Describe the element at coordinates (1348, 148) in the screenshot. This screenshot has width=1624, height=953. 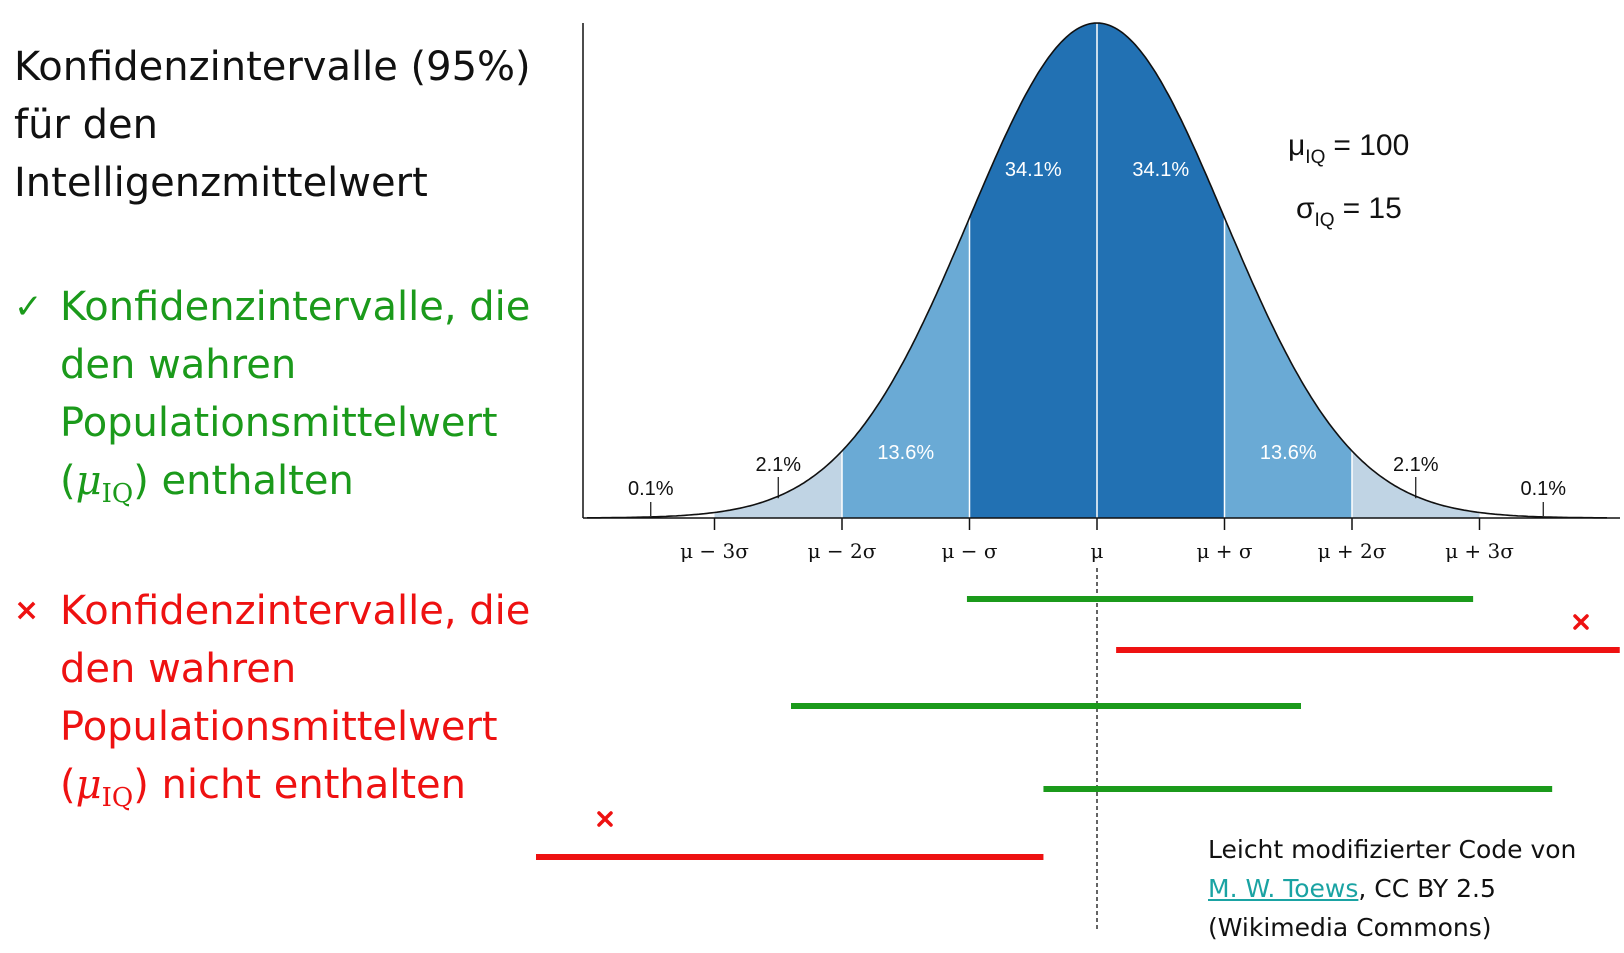
I see `mu-param-label: μIQ = 100` at that location.